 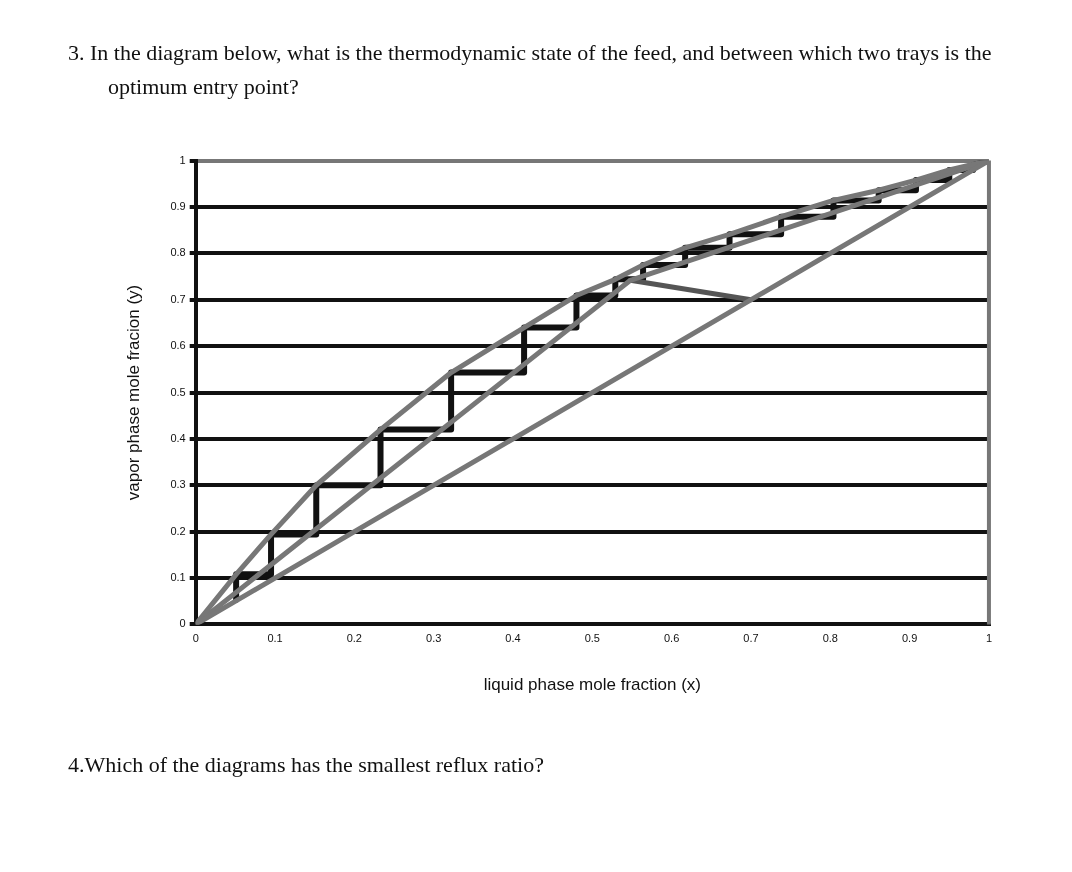 I want to click on y-tick-label: 0.7, so click(x=178, y=298).